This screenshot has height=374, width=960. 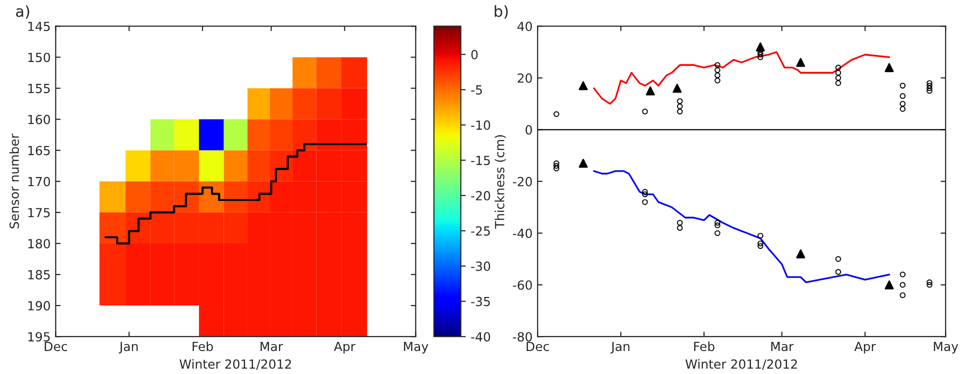 What do you see at coordinates (480, 301) in the screenshot?
I see `color-bar-label: -35` at bounding box center [480, 301].